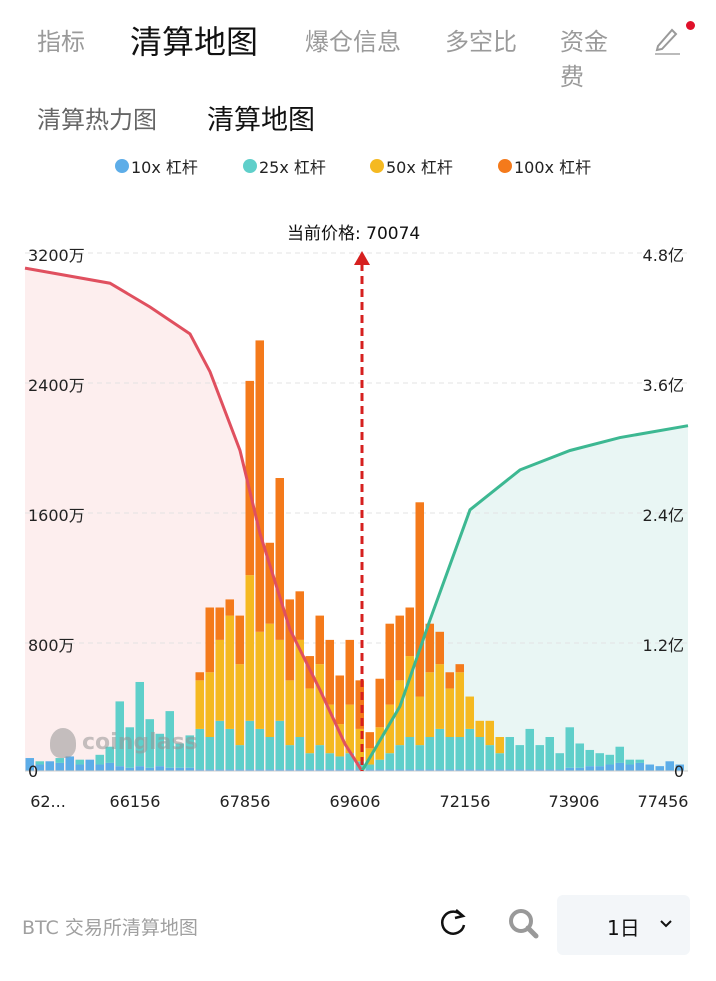 The width and height of the screenshot is (716, 981). I want to click on x-tick: 77456, so click(663, 801).